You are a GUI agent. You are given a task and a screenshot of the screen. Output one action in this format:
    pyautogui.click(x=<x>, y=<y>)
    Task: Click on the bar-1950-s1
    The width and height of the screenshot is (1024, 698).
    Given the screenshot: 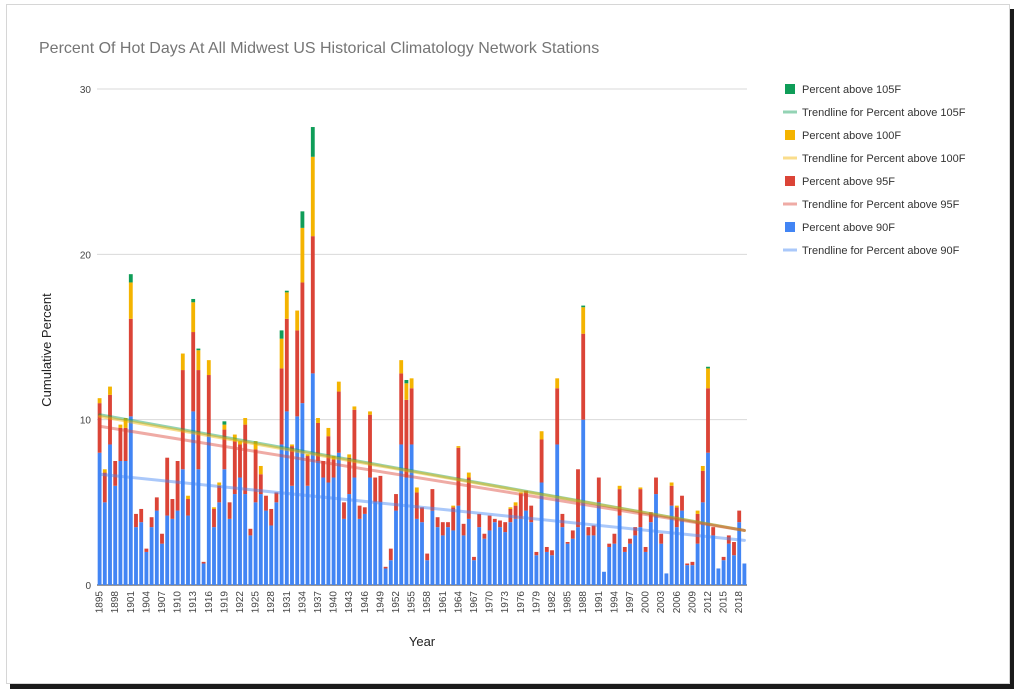 What is the action you would take?
    pyautogui.click(x=385, y=567)
    